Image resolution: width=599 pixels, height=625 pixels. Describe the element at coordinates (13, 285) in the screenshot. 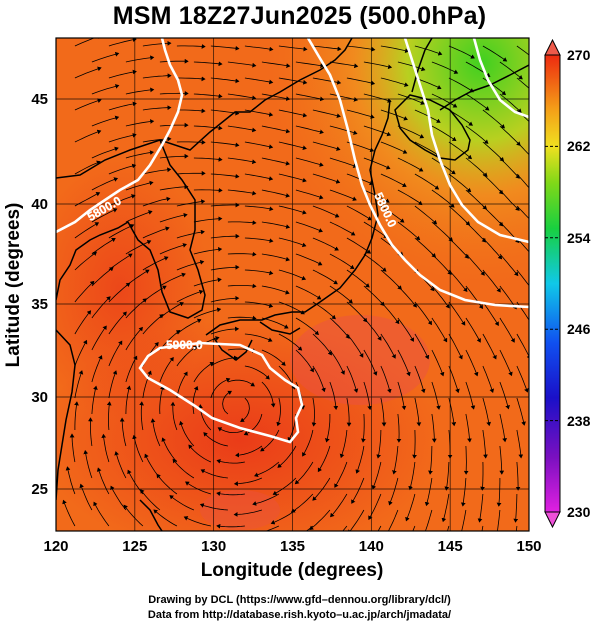

I see `y-axis-label: Latitude (degrees)` at that location.